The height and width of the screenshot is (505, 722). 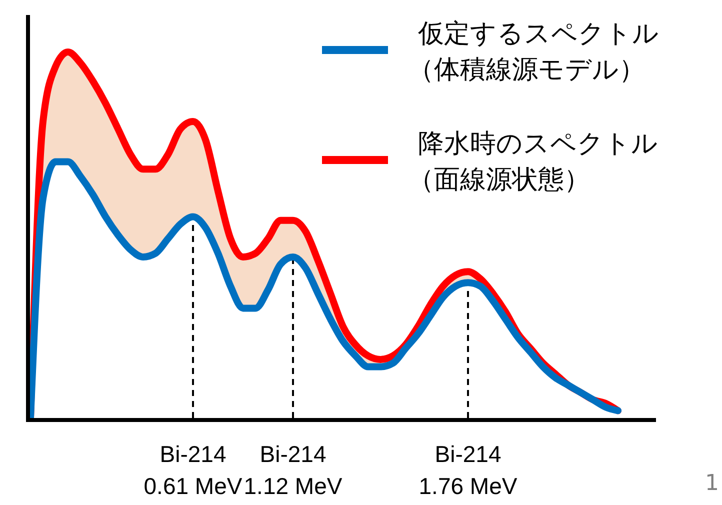 I want to click on x-tick-label: Bi-214 1.76 MeV, so click(x=468, y=470).